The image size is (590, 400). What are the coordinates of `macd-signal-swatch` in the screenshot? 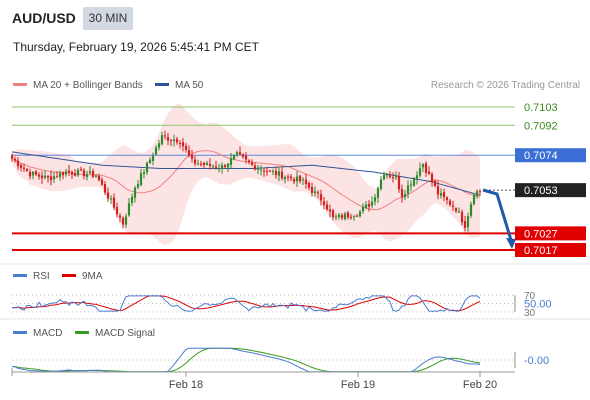 It's located at (82, 332).